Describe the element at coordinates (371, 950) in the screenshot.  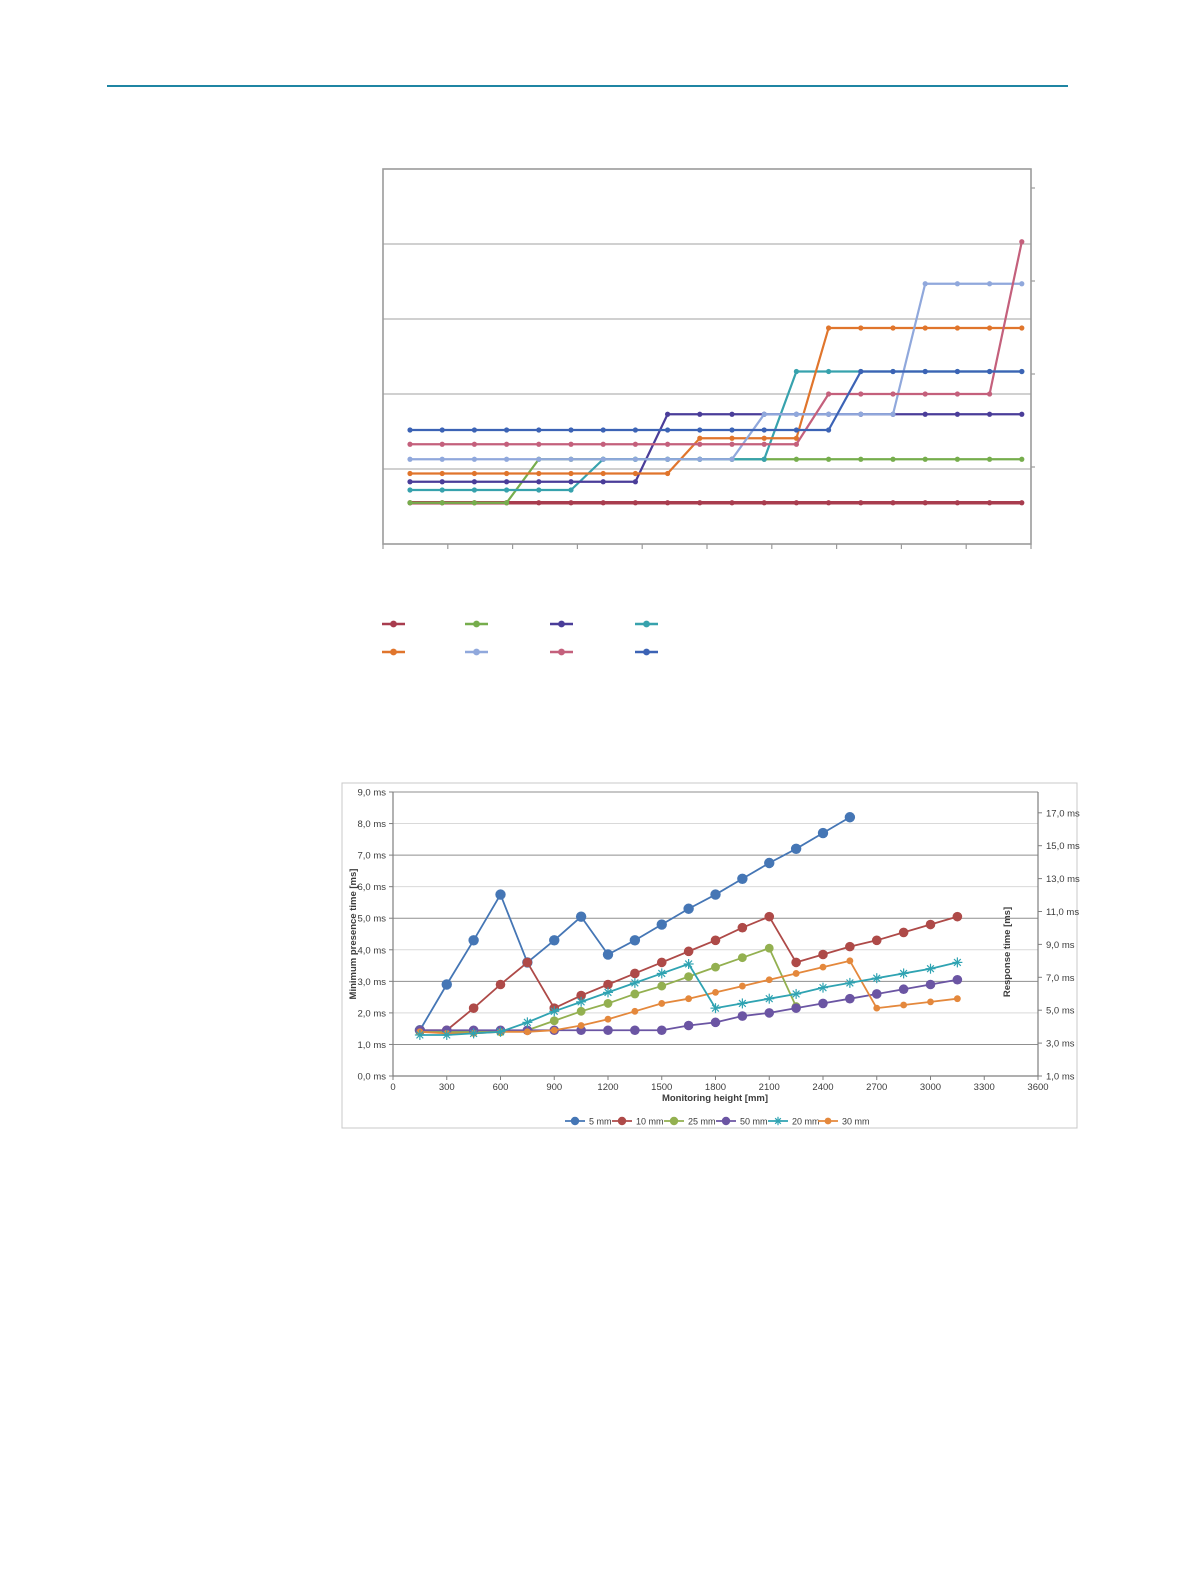
I see `left-tick-label: 4,0 ms` at that location.